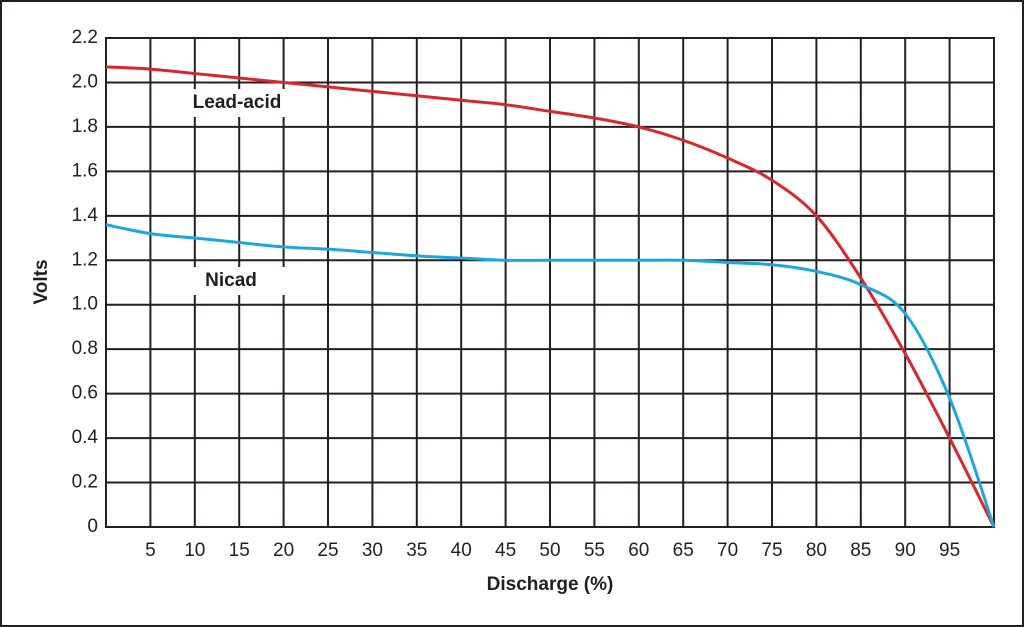 The image size is (1024, 627). I want to click on x-axis-label: Discharge (%), so click(550, 584).